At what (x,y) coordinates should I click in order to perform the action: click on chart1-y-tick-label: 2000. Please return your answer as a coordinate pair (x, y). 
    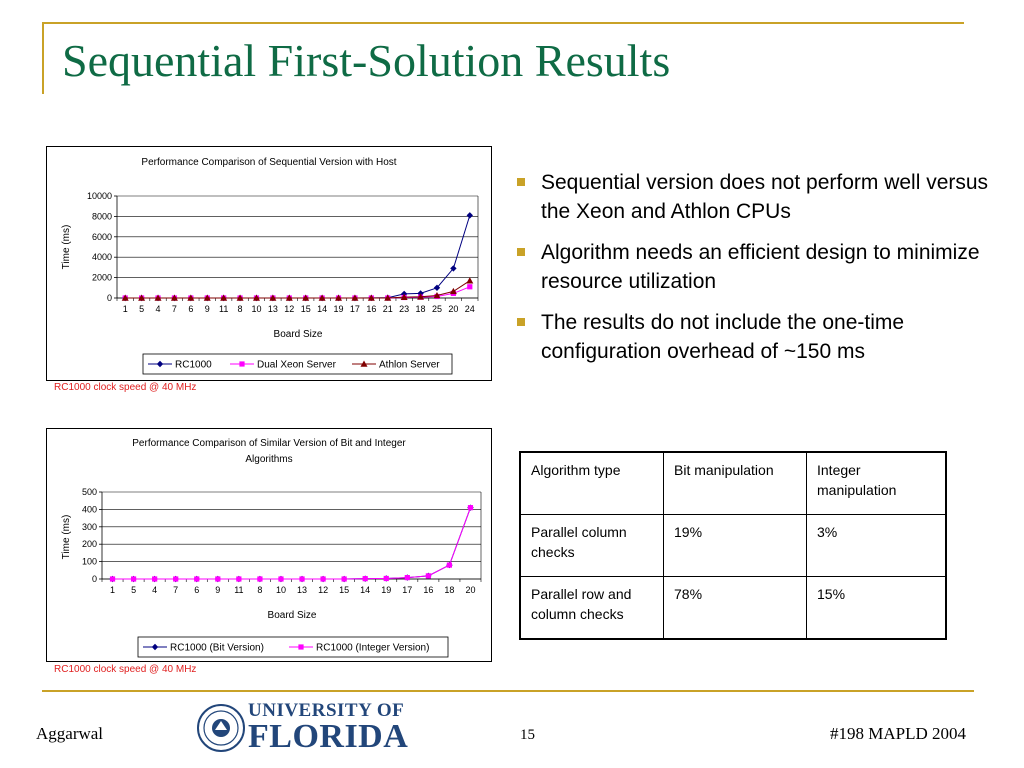
    Looking at the image, I should click on (102, 278).